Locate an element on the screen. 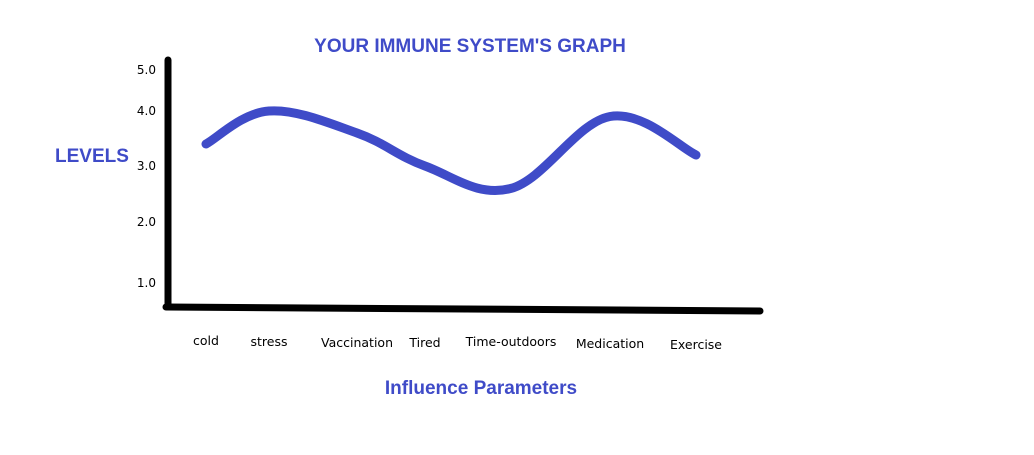  y-tick-label: 2.0 is located at coordinates (146, 222).